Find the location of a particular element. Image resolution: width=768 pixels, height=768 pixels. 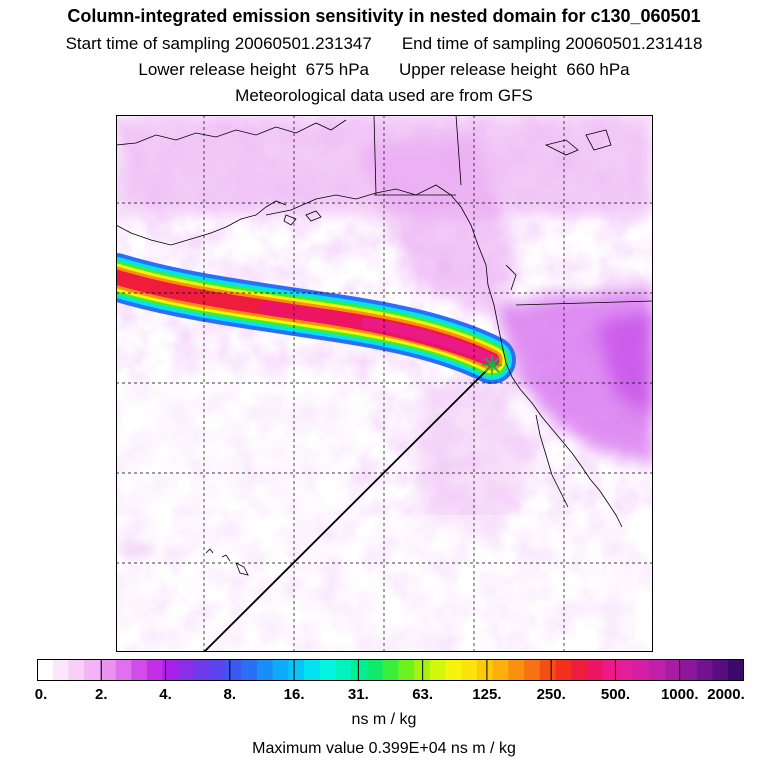

lower-release-height: Lower release height 675 hPa is located at coordinates (253, 70).